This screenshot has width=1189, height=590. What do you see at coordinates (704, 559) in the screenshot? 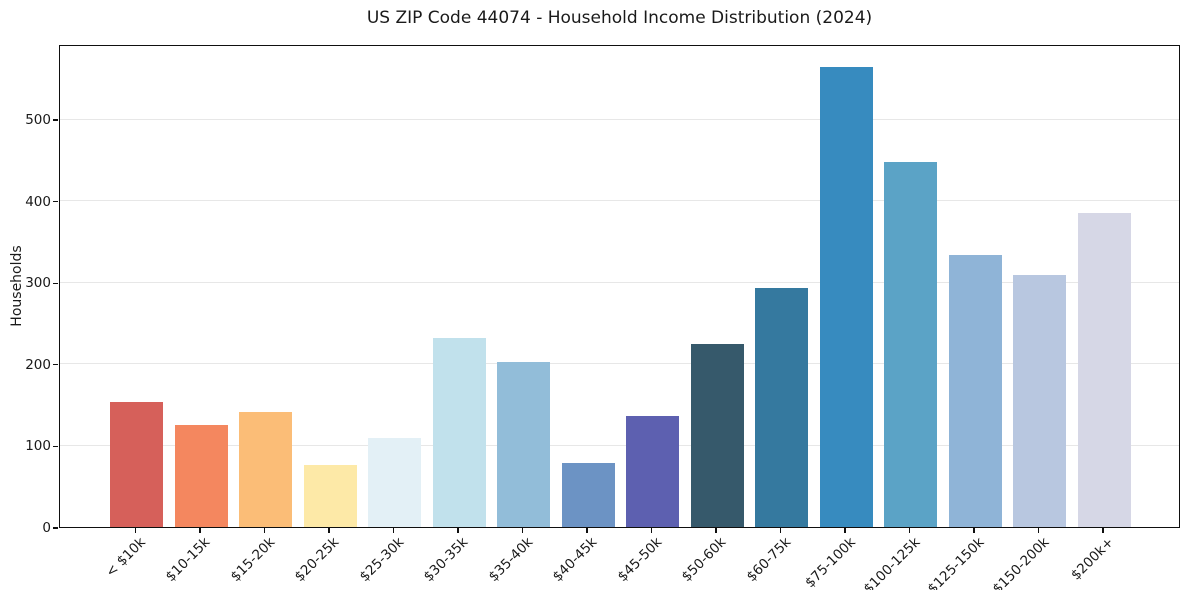
I see `x-tick-label: $50-60k` at bounding box center [704, 559].